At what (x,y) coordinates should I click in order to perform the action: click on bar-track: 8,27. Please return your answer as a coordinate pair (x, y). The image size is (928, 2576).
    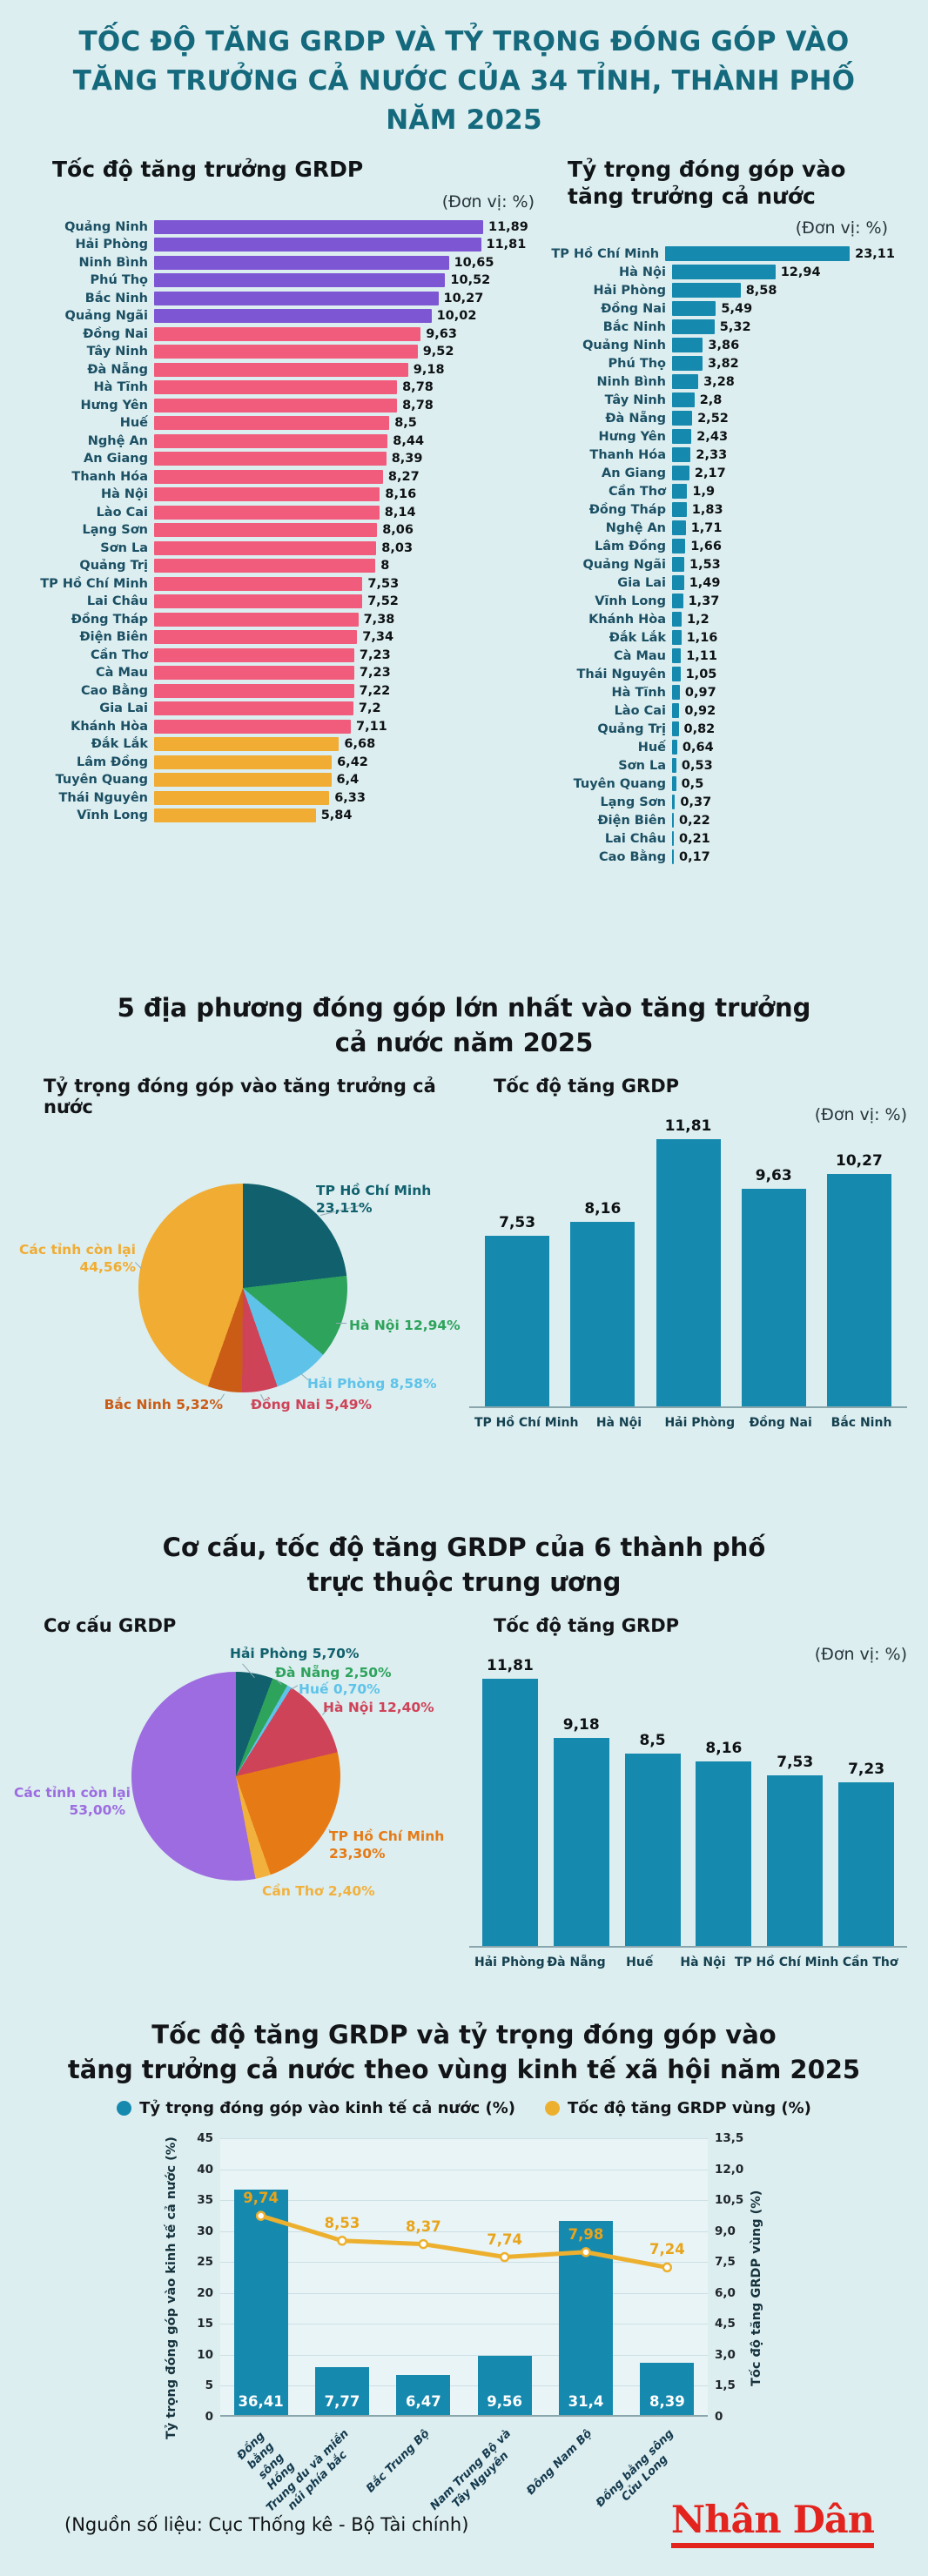
    Looking at the image, I should click on (348, 476).